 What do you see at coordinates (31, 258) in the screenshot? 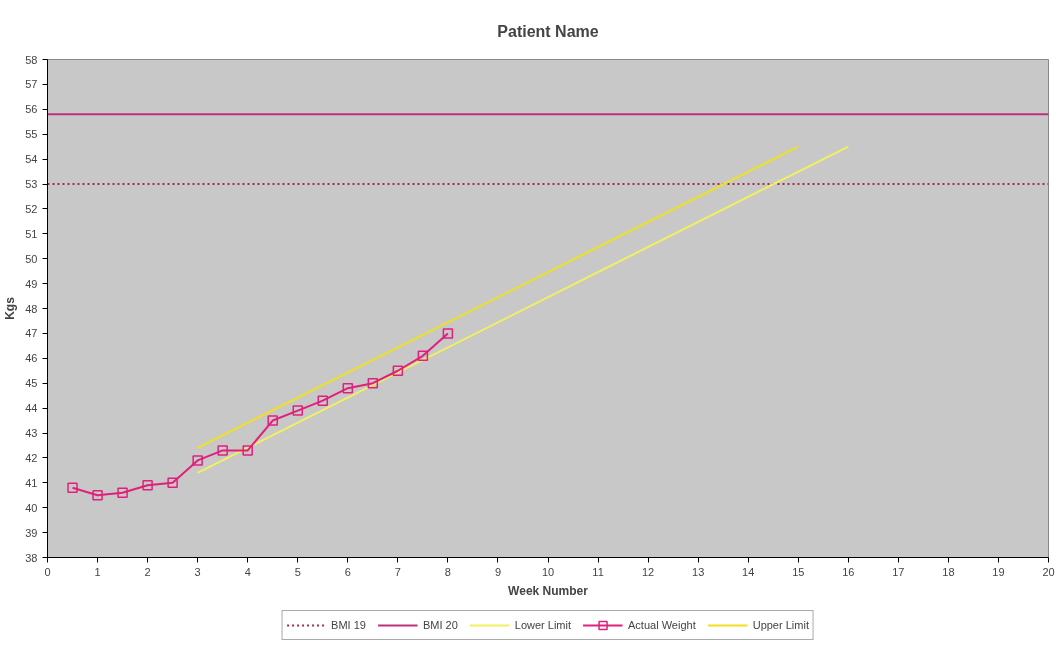
I see `y-tick-label: 50` at bounding box center [31, 258].